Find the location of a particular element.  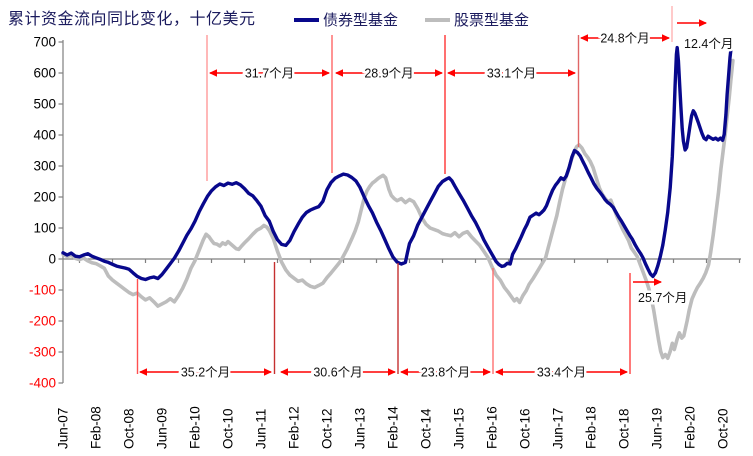

x-axis-label: Oct-10 is located at coordinates (228, 428).